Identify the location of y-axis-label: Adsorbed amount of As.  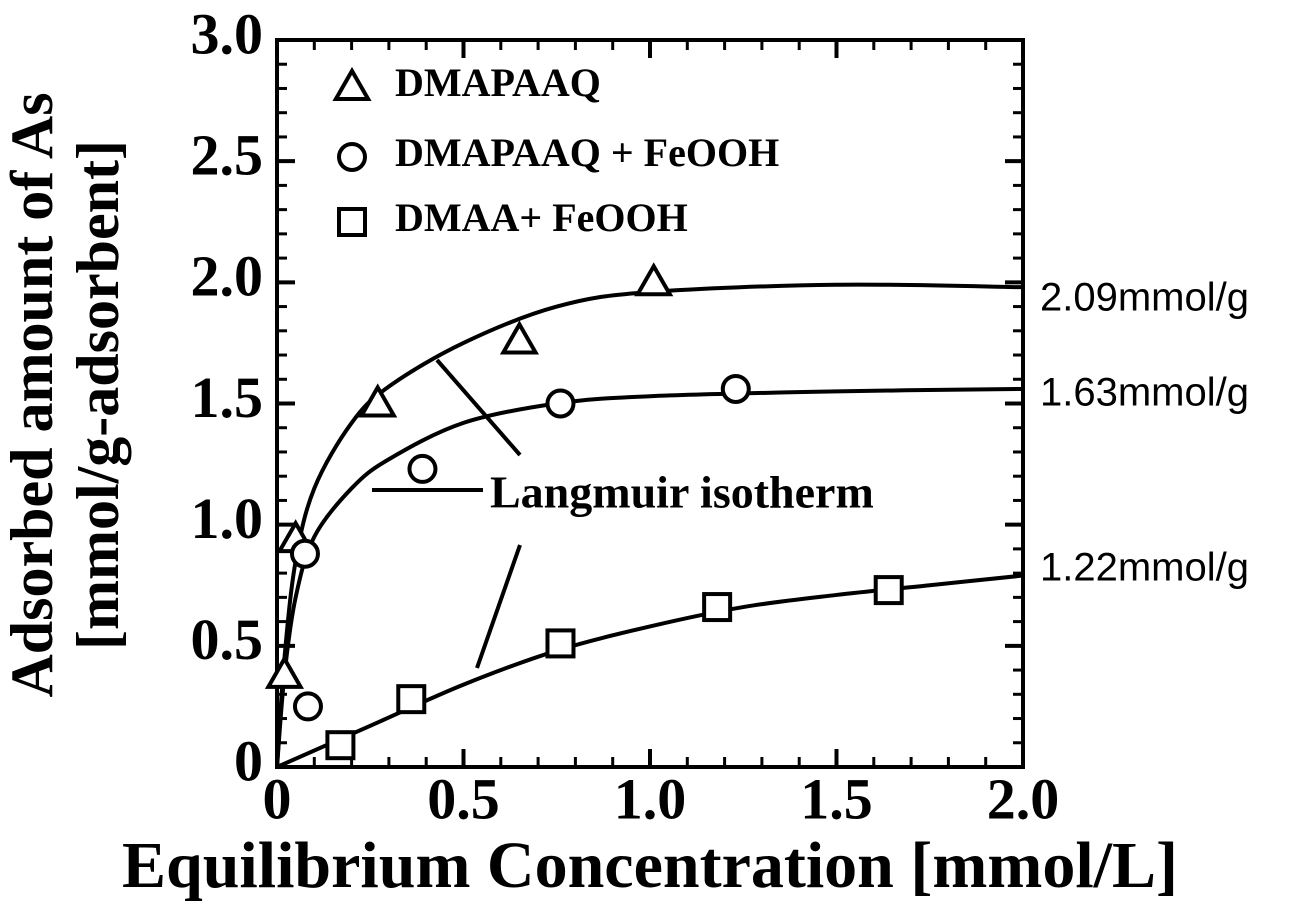
(32, 394).